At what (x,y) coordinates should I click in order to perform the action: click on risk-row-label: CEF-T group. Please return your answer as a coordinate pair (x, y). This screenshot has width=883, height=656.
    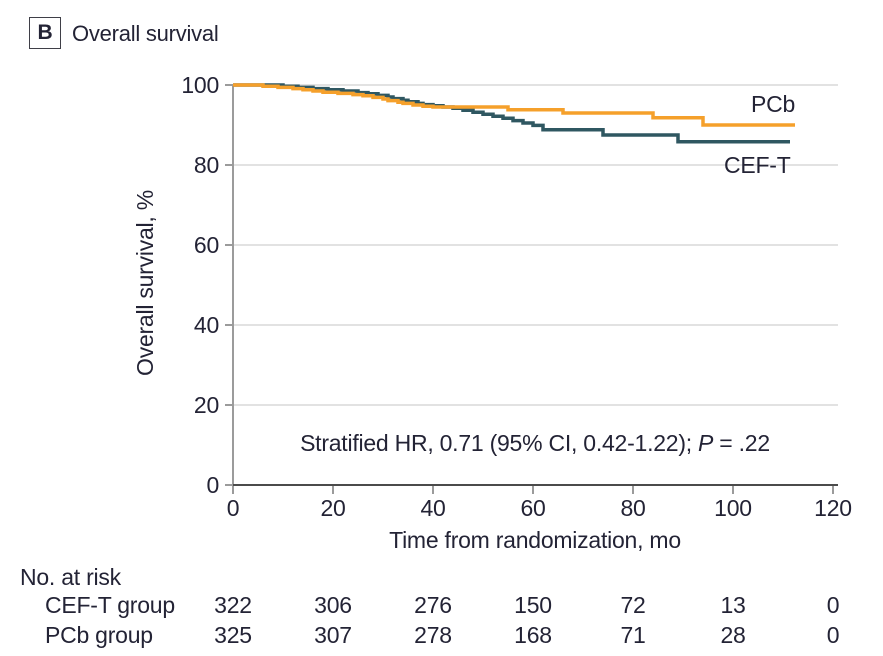
    Looking at the image, I should click on (110, 605).